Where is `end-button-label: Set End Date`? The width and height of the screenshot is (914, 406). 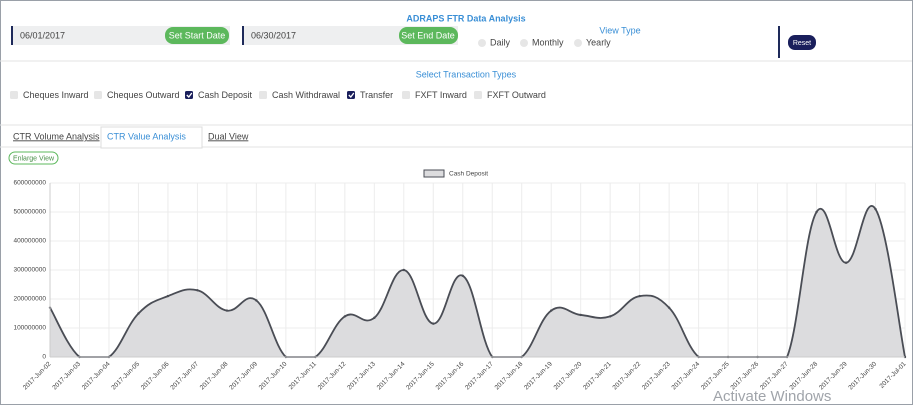
end-button-label: Set End Date is located at coordinates (428, 35).